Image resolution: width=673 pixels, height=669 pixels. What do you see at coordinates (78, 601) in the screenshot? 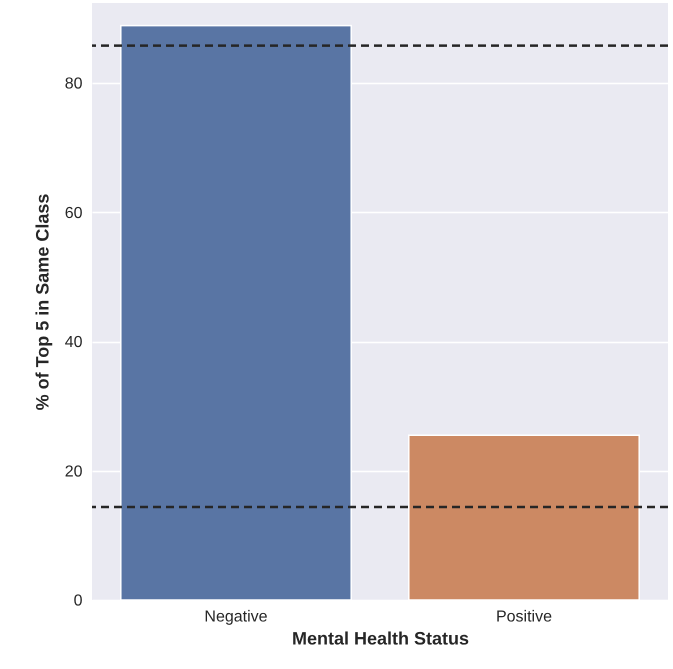
I see `y-tick-label: 0` at bounding box center [78, 601].